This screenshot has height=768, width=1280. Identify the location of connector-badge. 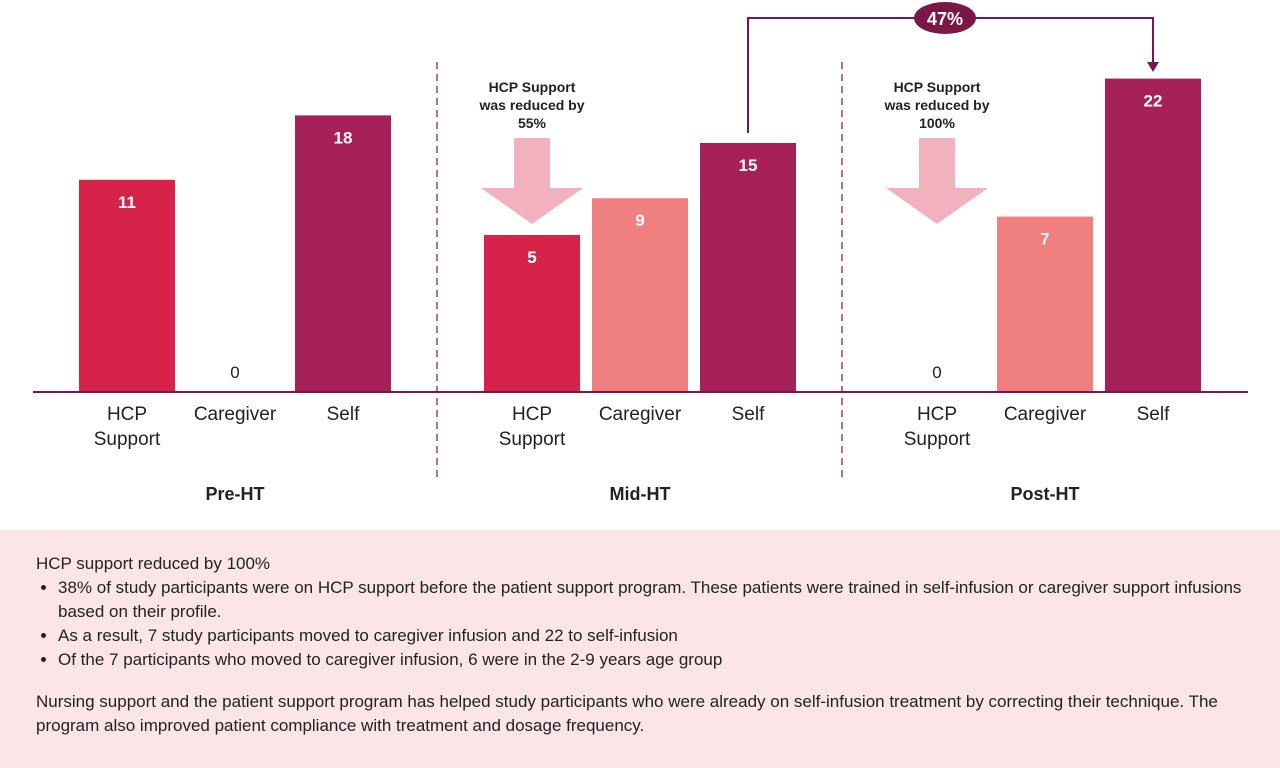
(945, 18).